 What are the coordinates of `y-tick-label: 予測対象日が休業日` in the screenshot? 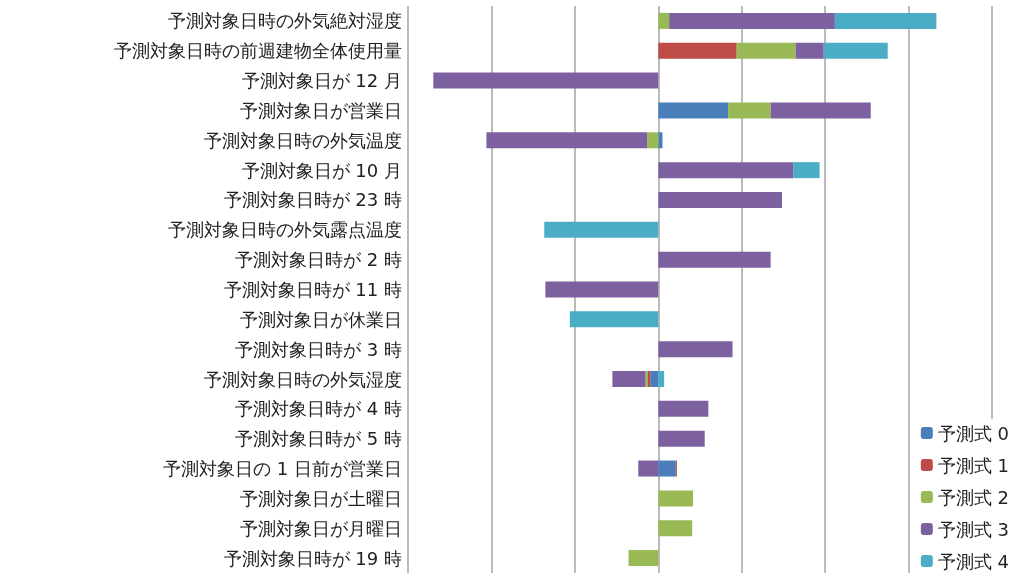 It's located at (321, 319).